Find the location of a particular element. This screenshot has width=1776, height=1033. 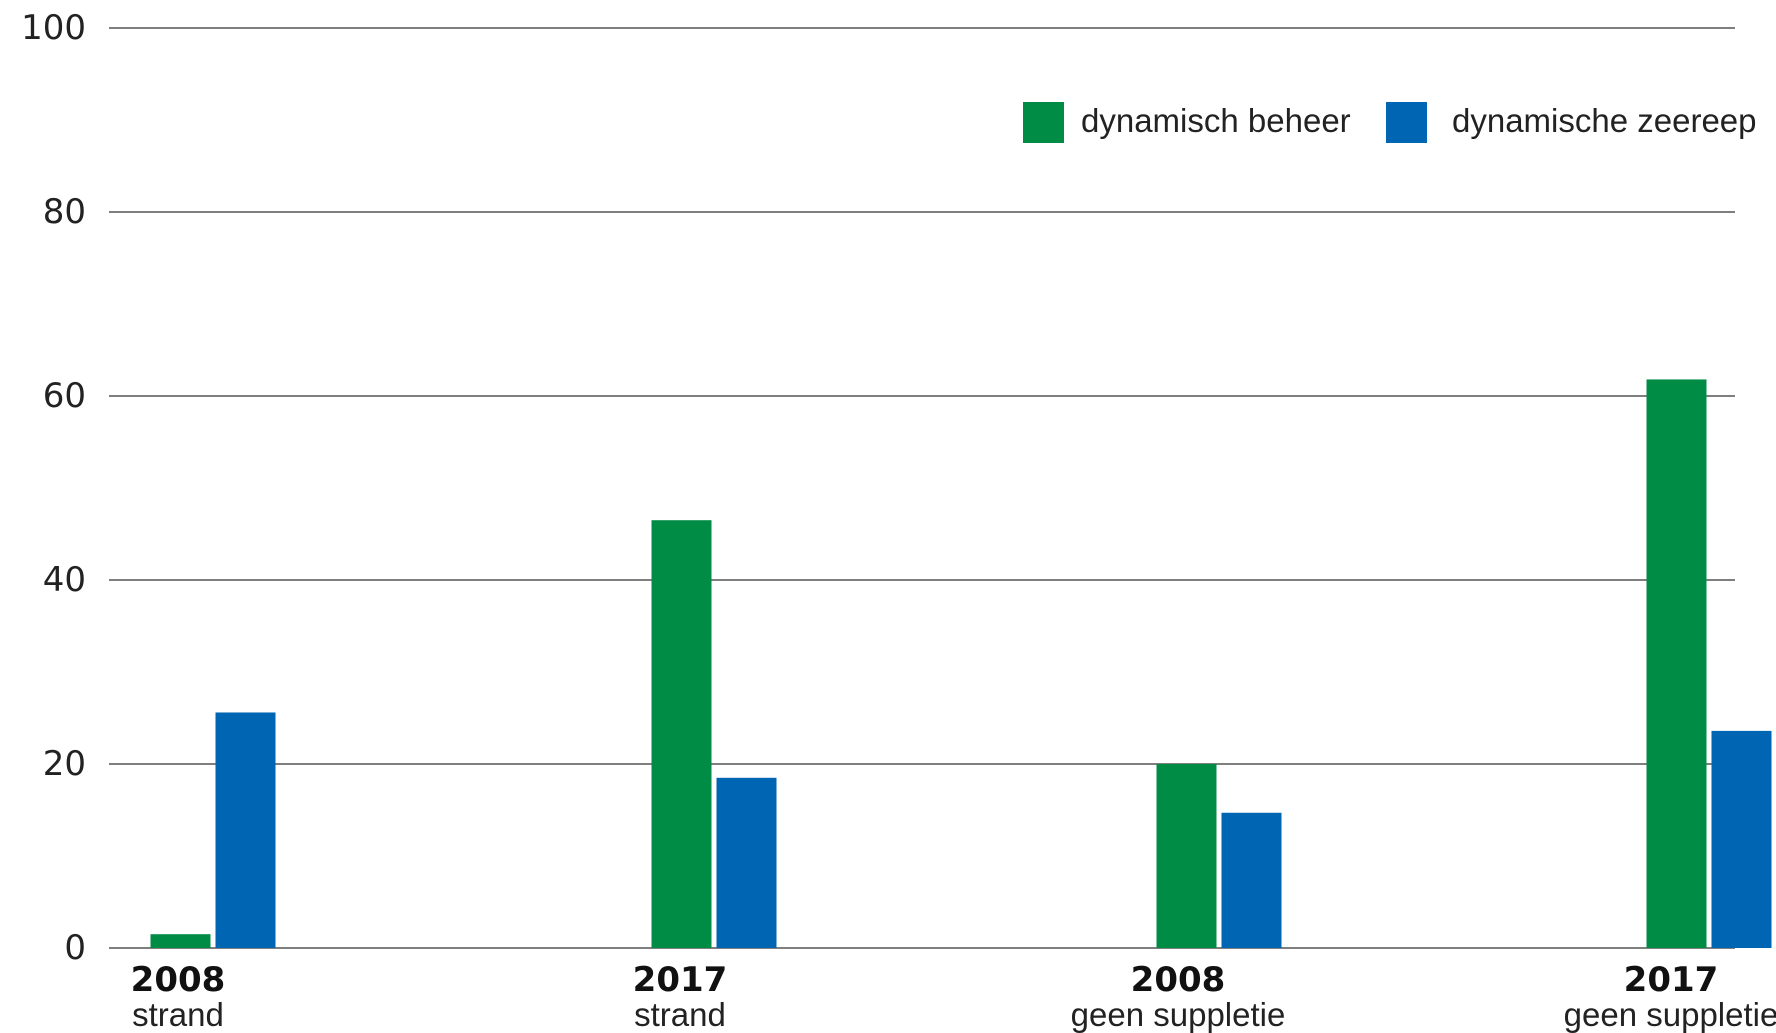

y-tick-label: 20 is located at coordinates (64, 764).